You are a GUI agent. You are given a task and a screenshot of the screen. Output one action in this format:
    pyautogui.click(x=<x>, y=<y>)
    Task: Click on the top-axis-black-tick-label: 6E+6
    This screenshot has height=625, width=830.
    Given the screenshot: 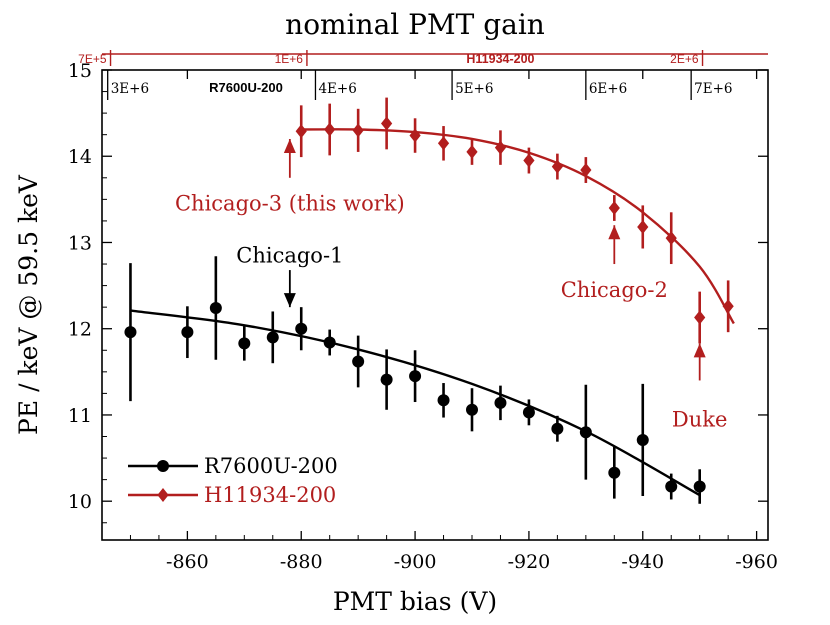 What is the action you would take?
    pyautogui.click(x=608, y=89)
    